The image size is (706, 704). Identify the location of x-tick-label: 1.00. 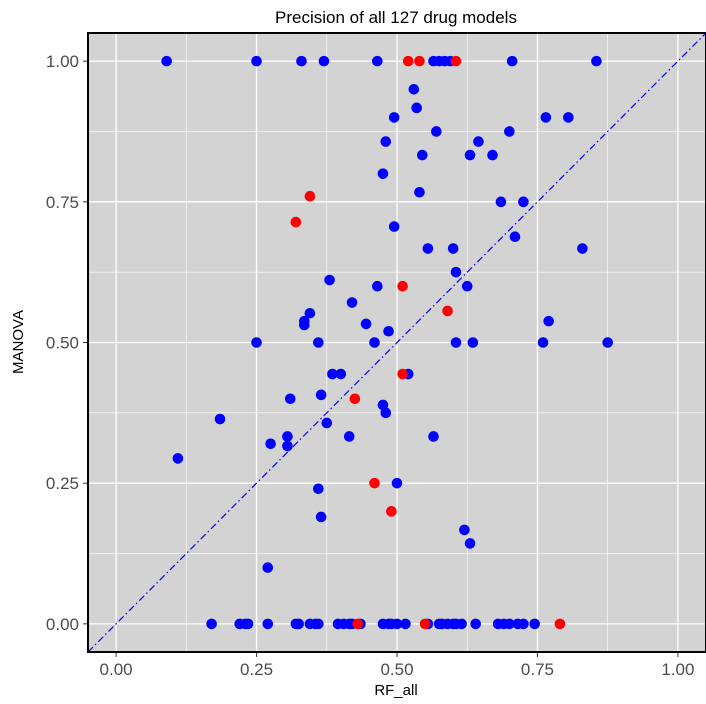
(677, 669).